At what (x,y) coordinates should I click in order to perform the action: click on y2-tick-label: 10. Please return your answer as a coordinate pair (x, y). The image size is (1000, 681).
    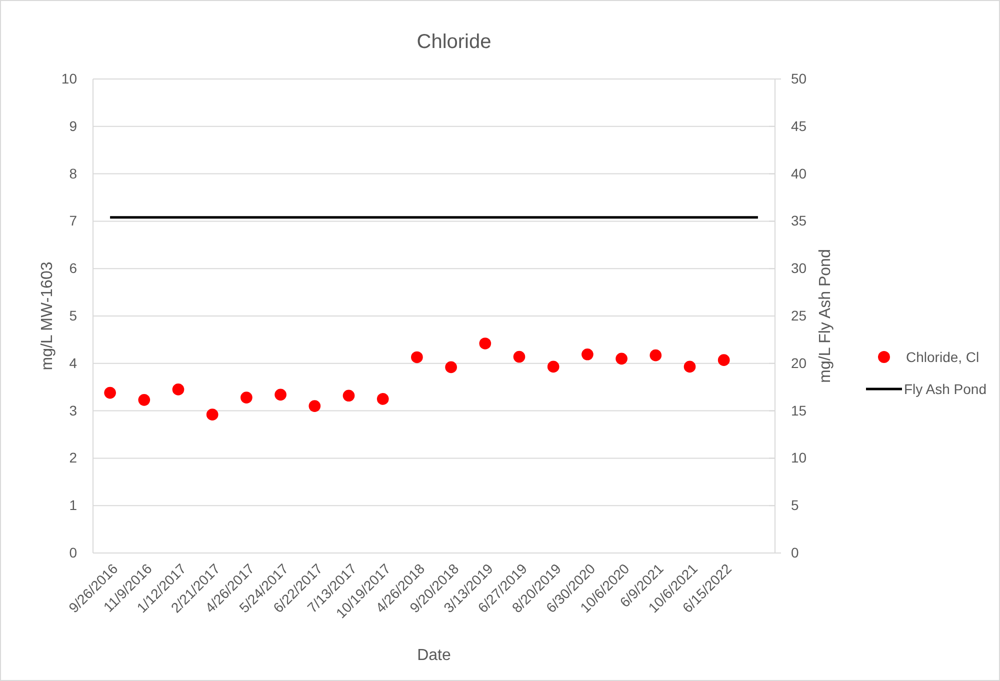
    Looking at the image, I should click on (799, 458).